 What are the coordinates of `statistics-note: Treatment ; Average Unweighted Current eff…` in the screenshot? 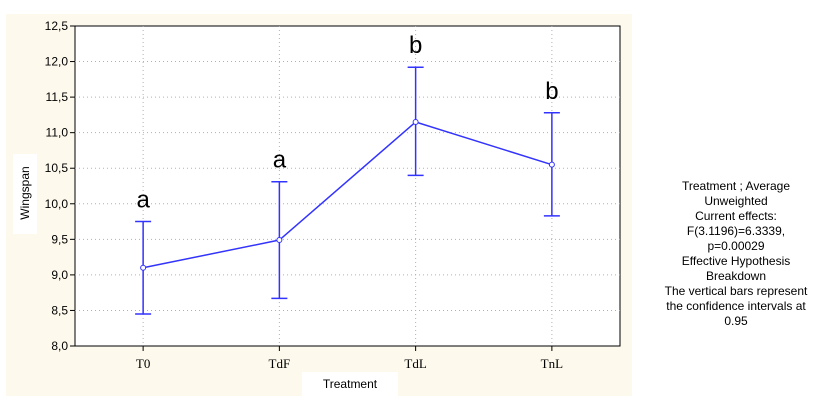 It's located at (734, 254).